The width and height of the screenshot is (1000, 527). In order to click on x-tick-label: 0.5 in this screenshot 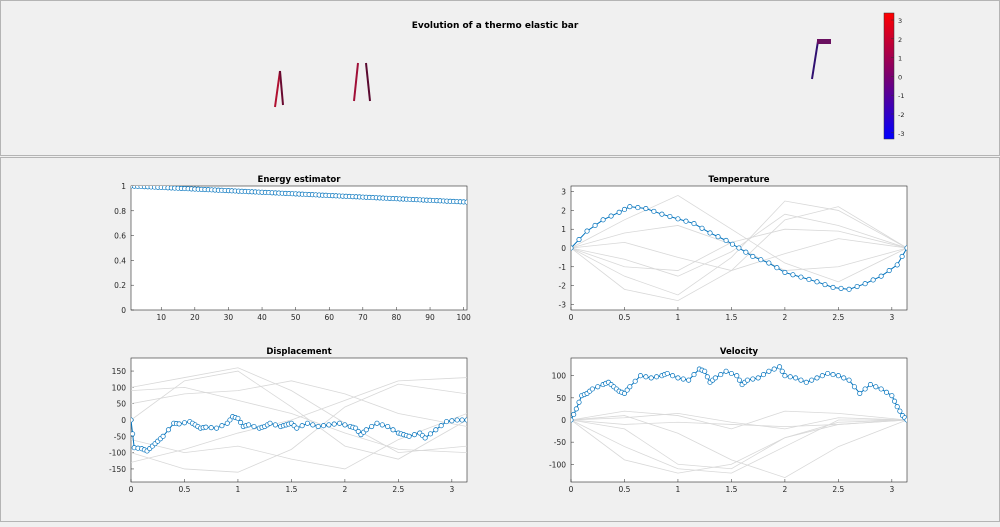, I will do `click(625, 317)`.